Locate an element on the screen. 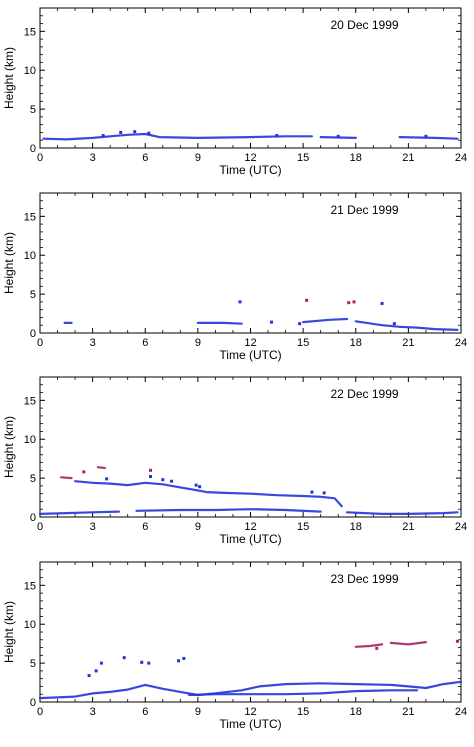 Image resolution: width=474 pixels, height=747 pixels. panel-date-title: 21 Dec 1999 is located at coordinates (364, 210).